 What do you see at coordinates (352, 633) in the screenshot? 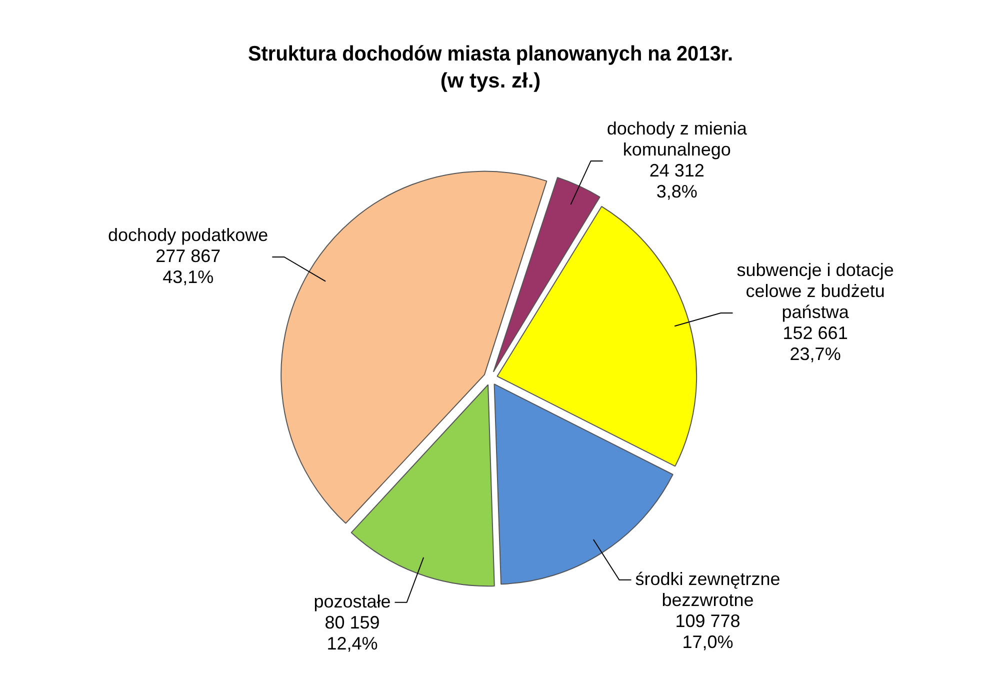
I see `data-label: 80 159 12,4%` at bounding box center [352, 633].